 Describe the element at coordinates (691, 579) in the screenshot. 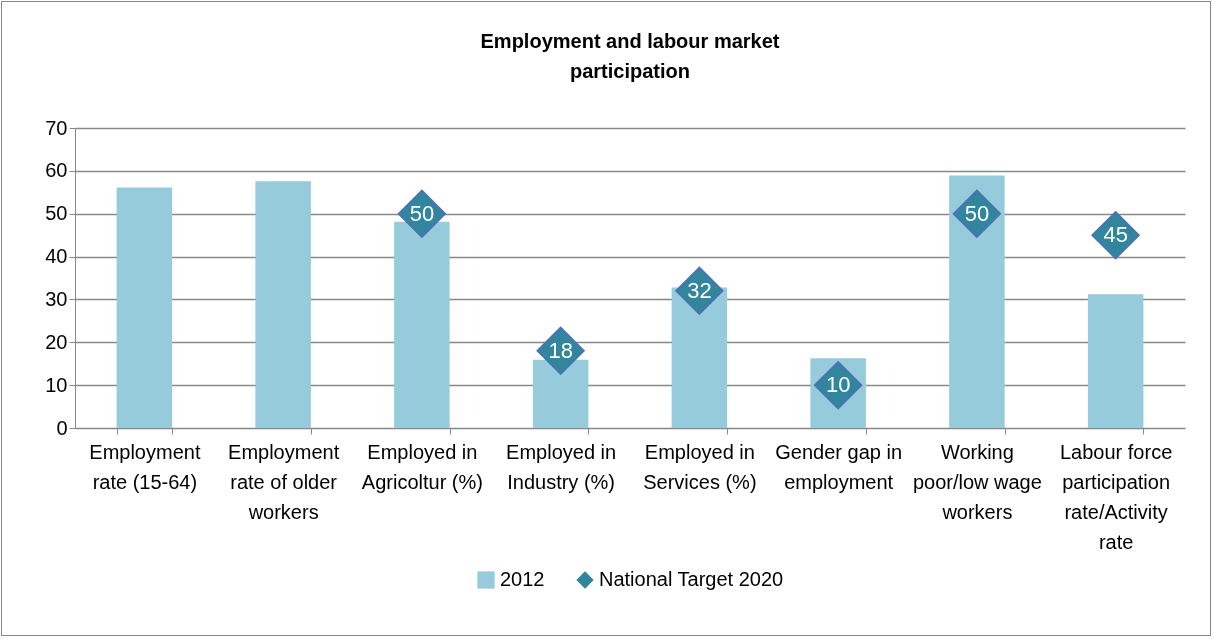

I see `legend-label: National Target 2020` at that location.